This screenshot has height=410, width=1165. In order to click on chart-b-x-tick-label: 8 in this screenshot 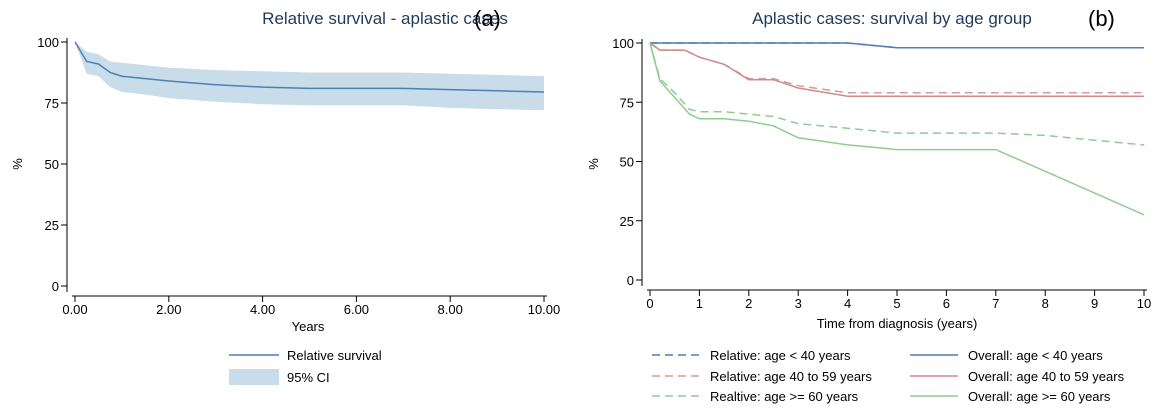, I will do `click(1045, 303)`.